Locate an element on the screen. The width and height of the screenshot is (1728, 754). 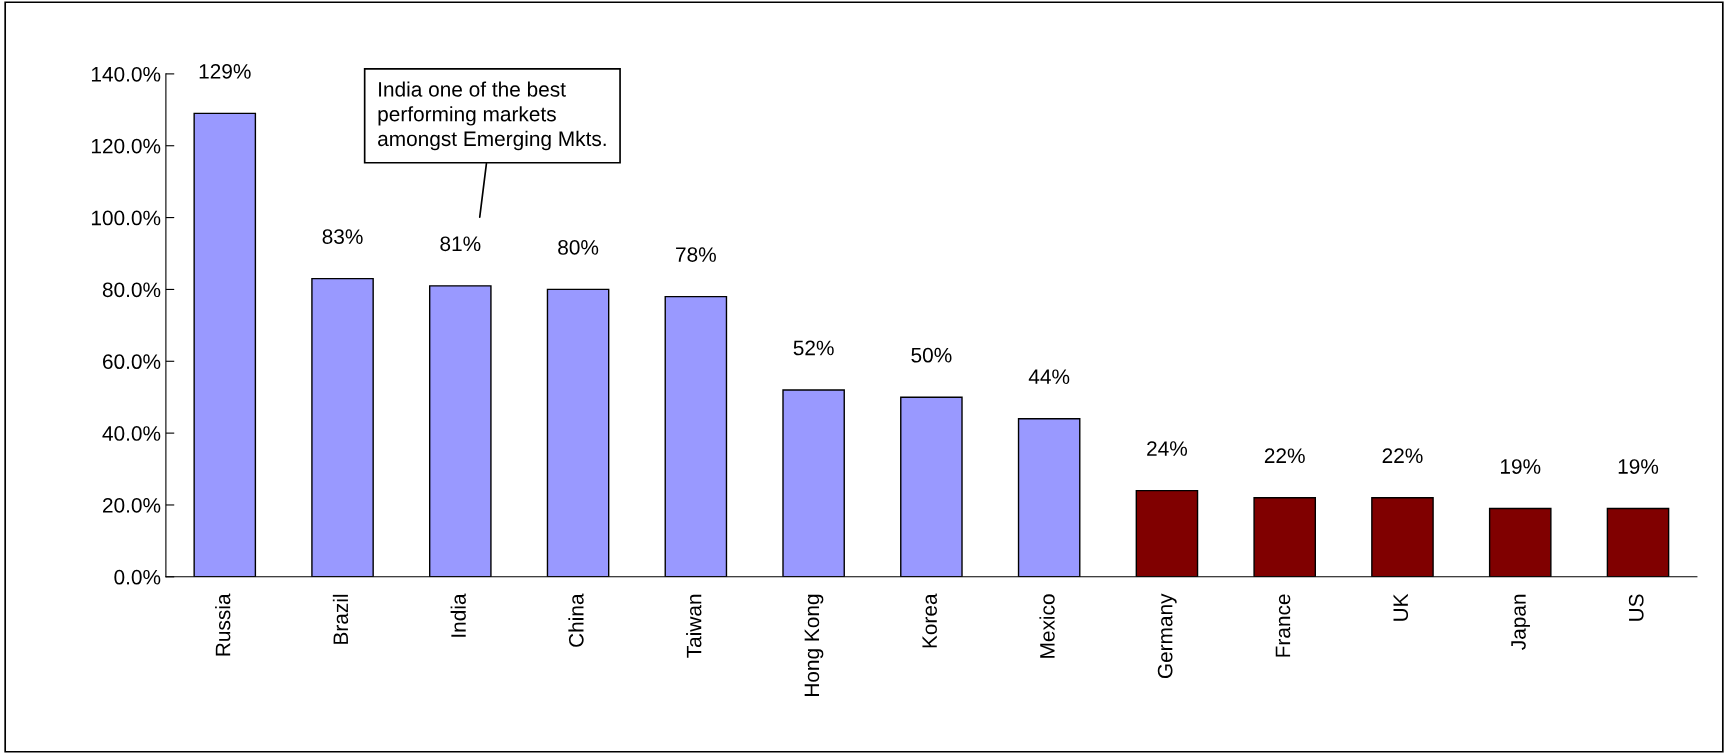
data-label: 24% is located at coordinates (1167, 448).